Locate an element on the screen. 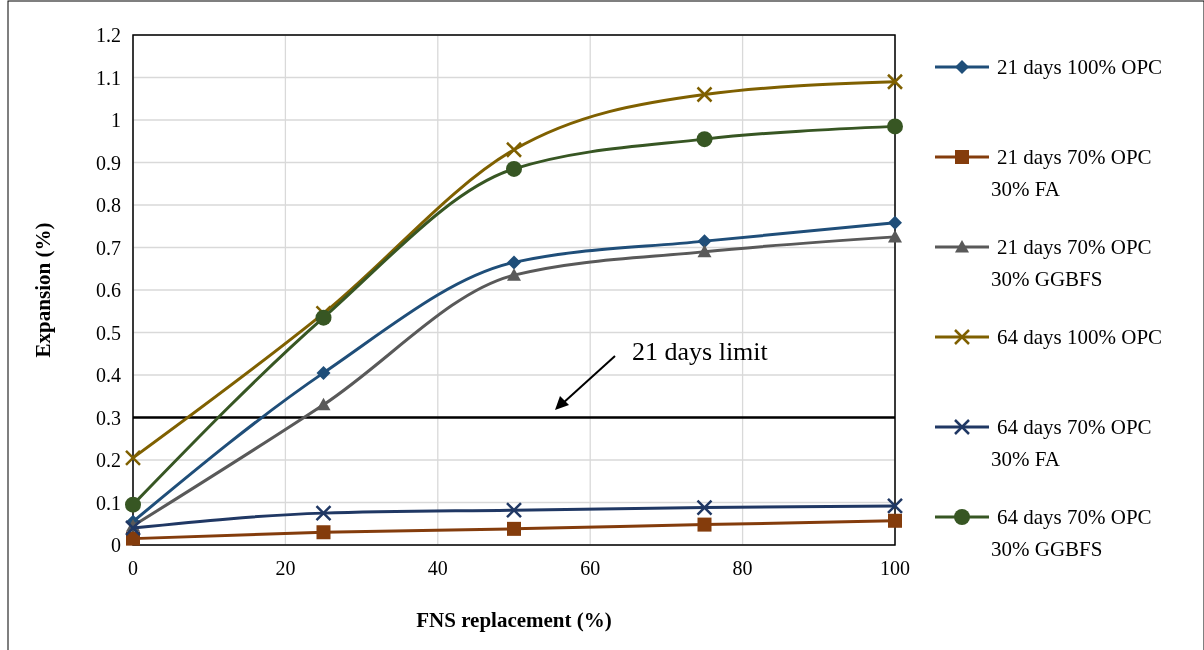  y-tick-label: 0.5 is located at coordinates (108, 332).